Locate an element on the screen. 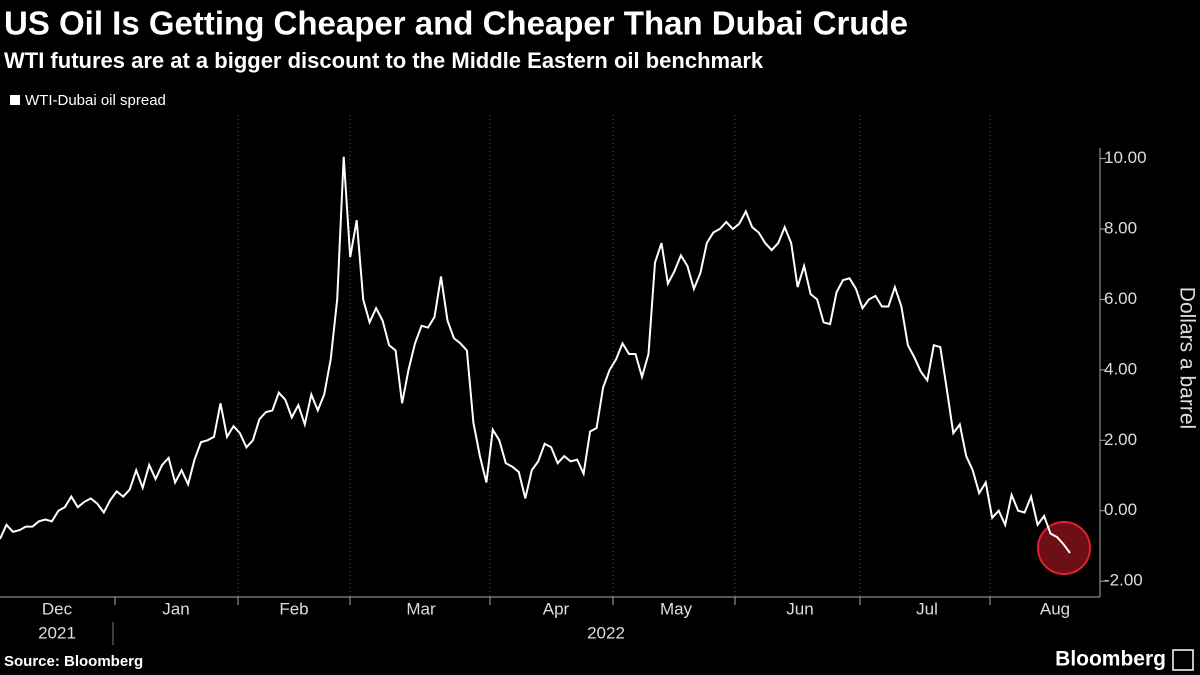 This screenshot has height=675, width=1200. x-tick-label: Apr is located at coordinates (556, 608).